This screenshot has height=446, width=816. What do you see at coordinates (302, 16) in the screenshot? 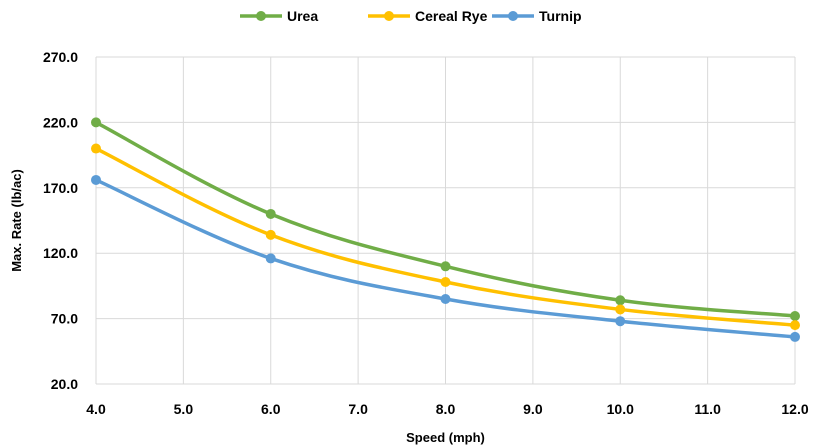
I see `legend-label-urea: Urea` at bounding box center [302, 16].